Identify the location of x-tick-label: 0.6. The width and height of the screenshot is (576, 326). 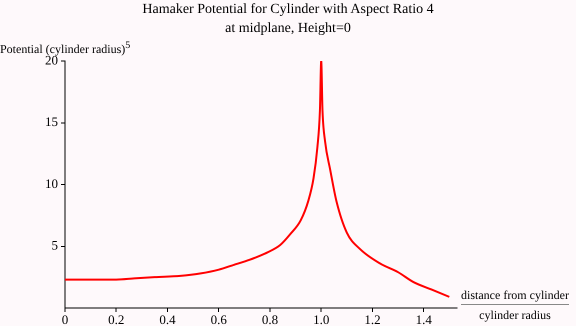
(219, 319).